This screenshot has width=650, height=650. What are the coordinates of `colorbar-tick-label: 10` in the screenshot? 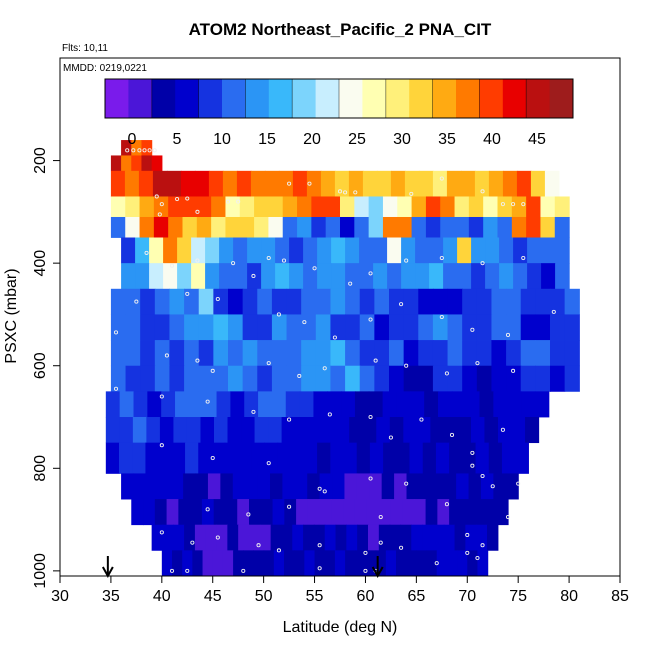 It's located at (222, 139).